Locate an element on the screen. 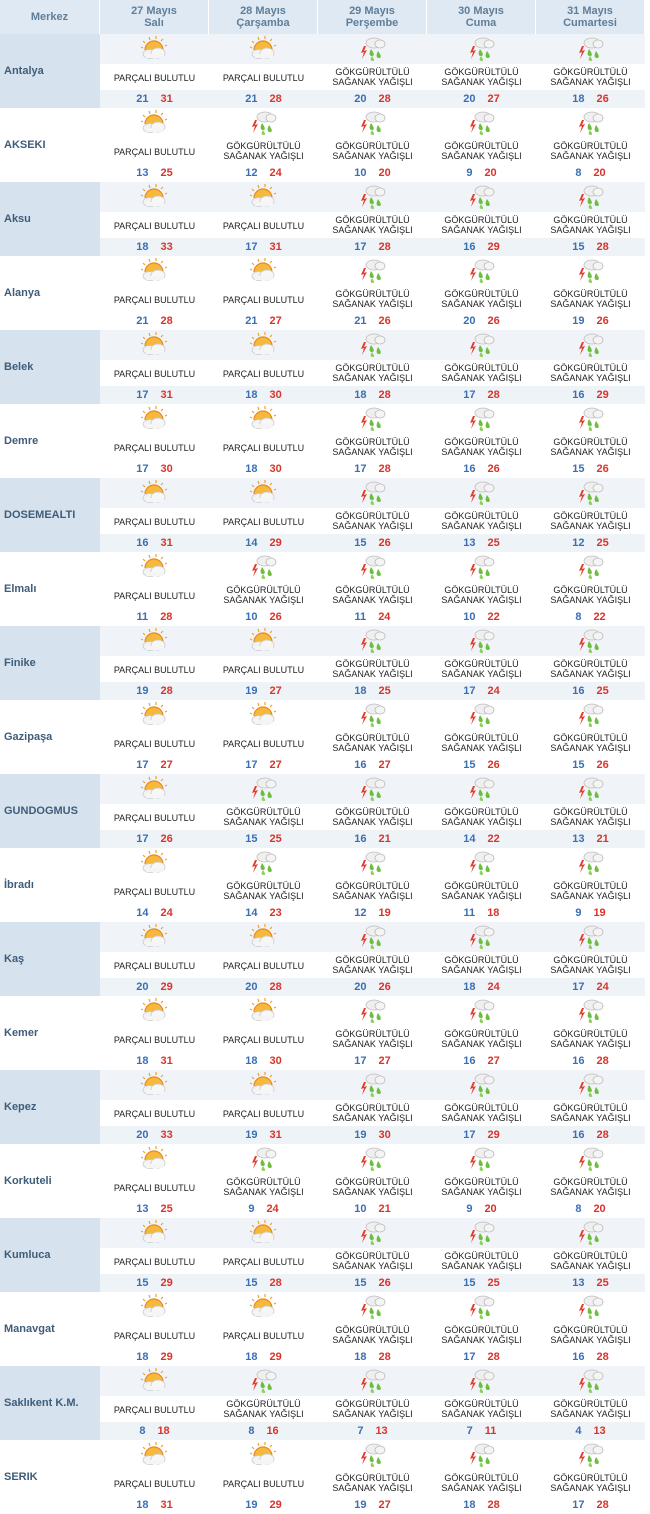 The image size is (650, 1514). temperature-range: 13 21 is located at coordinates (590, 839).